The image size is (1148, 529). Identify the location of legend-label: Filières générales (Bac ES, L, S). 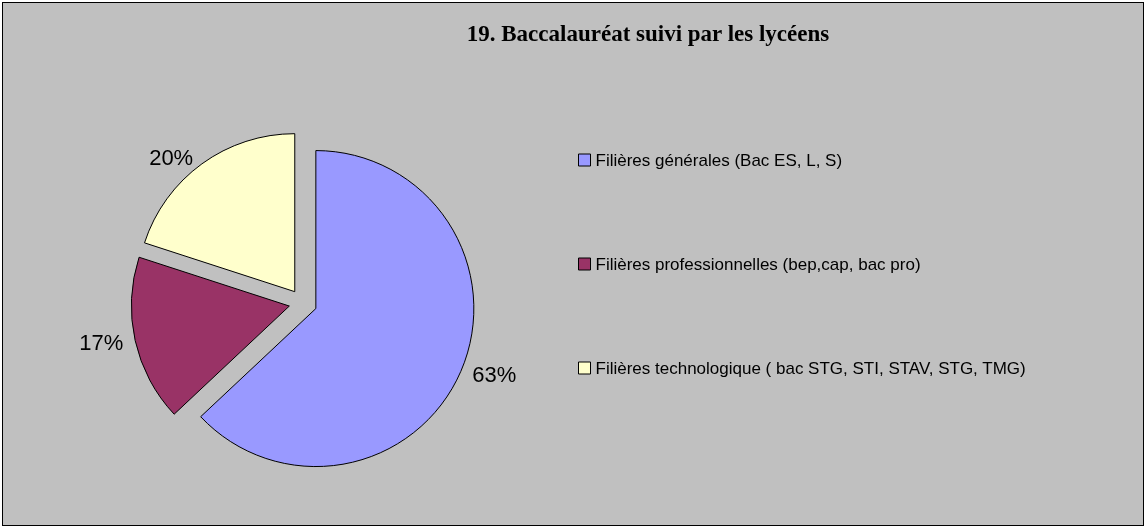
(719, 160).